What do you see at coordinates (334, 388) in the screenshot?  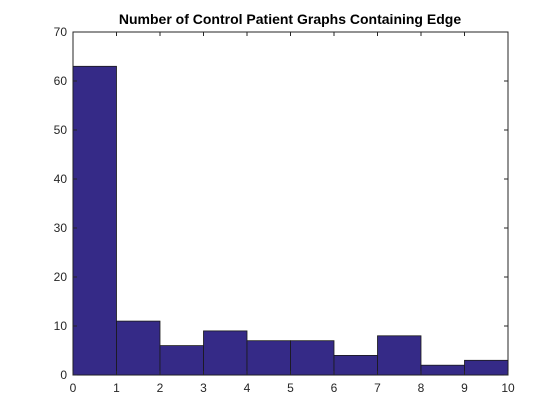 I see `x-tick-label: 6` at bounding box center [334, 388].